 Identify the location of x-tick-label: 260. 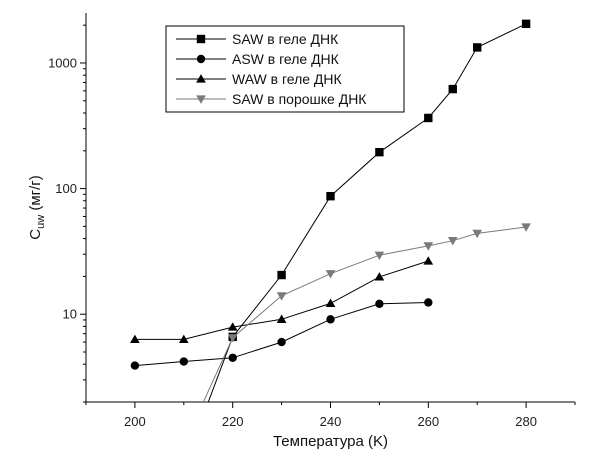
(428, 421).